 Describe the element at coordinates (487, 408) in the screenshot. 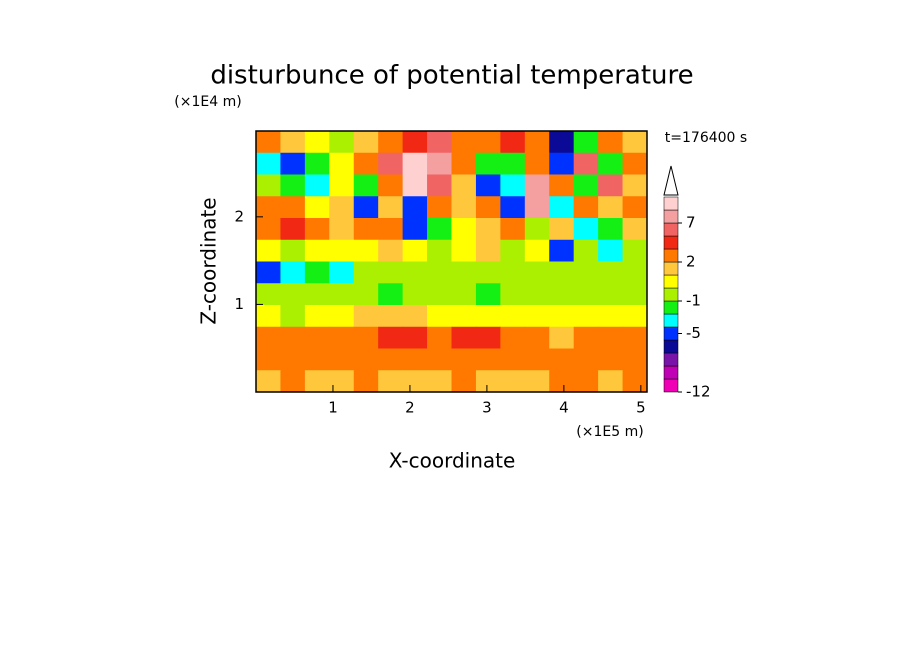

I see `x-tick-label: 3` at that location.